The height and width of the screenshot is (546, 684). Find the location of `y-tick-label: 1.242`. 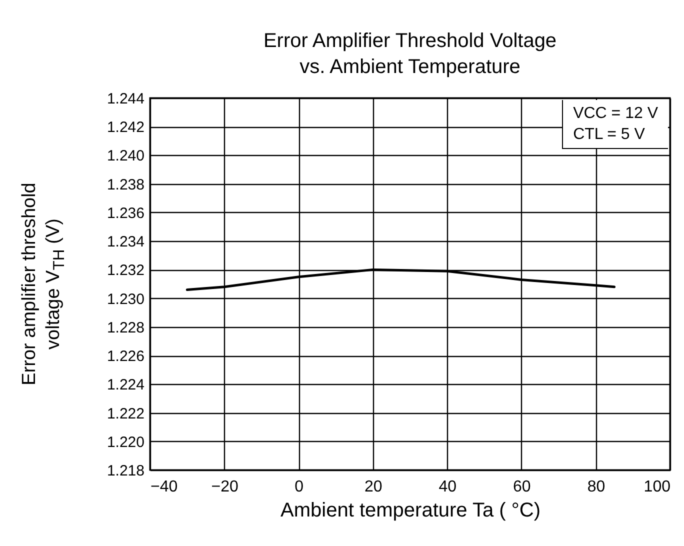

y-tick-label: 1.242 is located at coordinates (125, 127).